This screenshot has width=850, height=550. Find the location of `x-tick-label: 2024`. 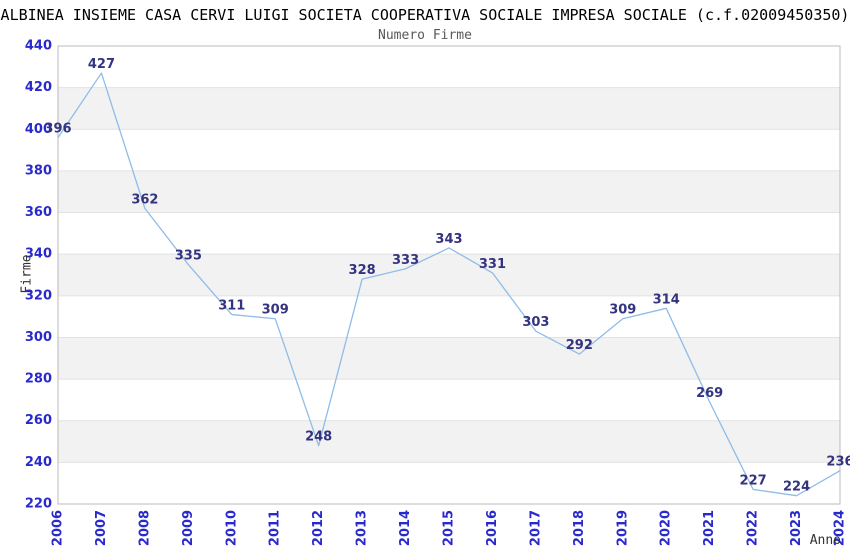

x-tick-label: 2024 is located at coordinates (840, 528).